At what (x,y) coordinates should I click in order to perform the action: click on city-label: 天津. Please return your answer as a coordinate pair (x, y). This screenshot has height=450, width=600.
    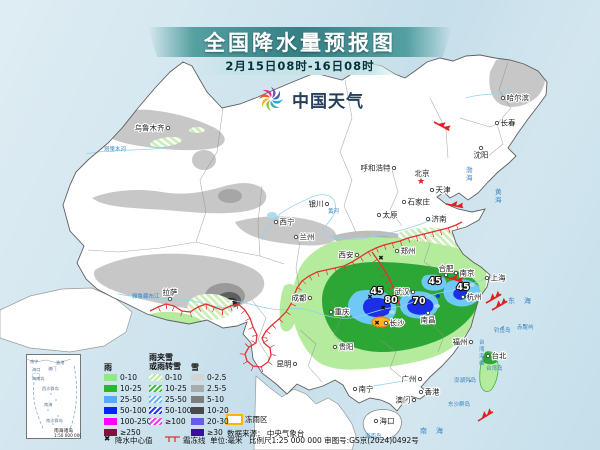
    Looking at the image, I should click on (443, 190).